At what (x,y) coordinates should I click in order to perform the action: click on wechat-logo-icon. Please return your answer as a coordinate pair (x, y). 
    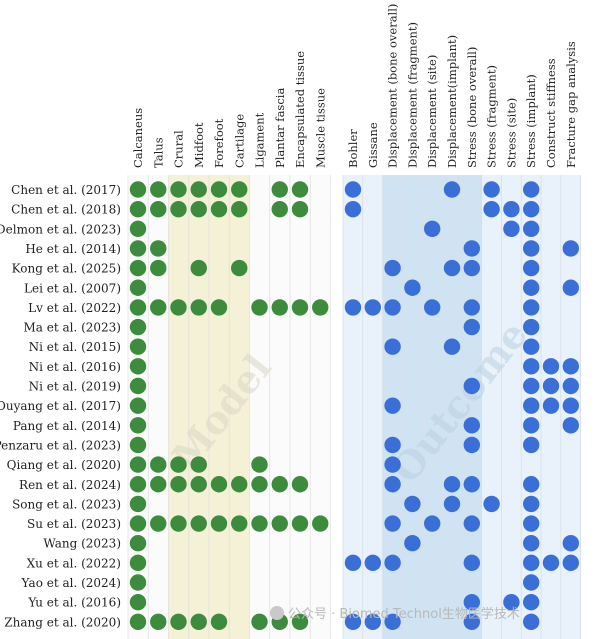
    Looking at the image, I should click on (277, 613).